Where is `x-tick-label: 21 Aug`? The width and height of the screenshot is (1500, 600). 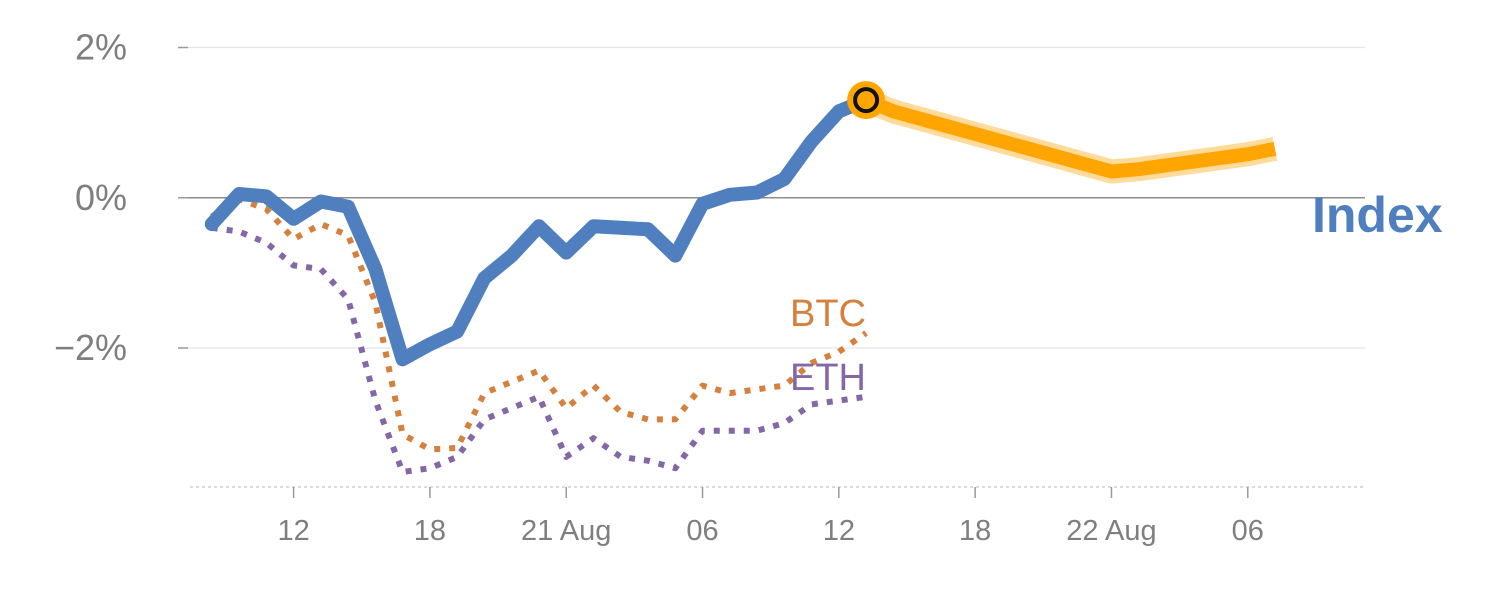 x-tick-label: 21 Aug is located at coordinates (566, 531).